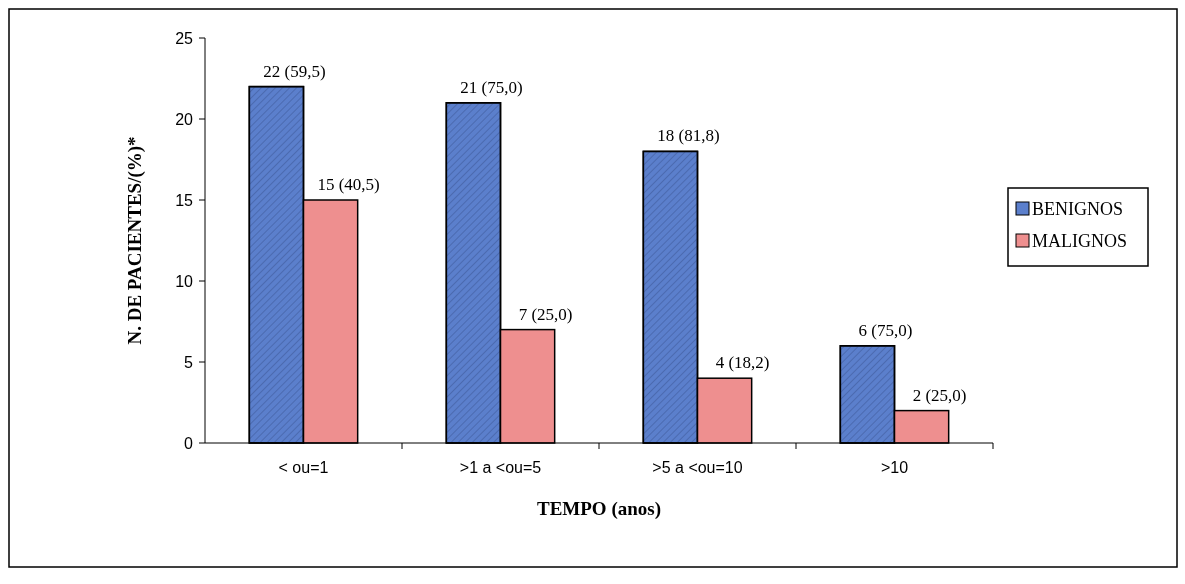 The width and height of the screenshot is (1185, 584). What do you see at coordinates (1078, 209) in the screenshot?
I see `legend-label: BENIGNOS` at bounding box center [1078, 209].